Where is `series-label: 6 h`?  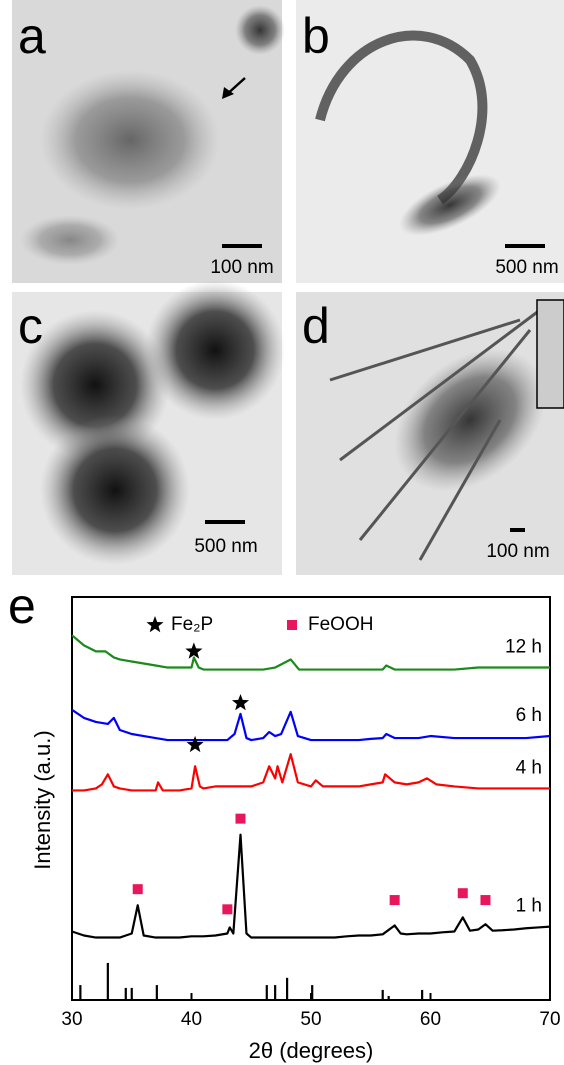 series-label: 6 h is located at coordinates (529, 715).